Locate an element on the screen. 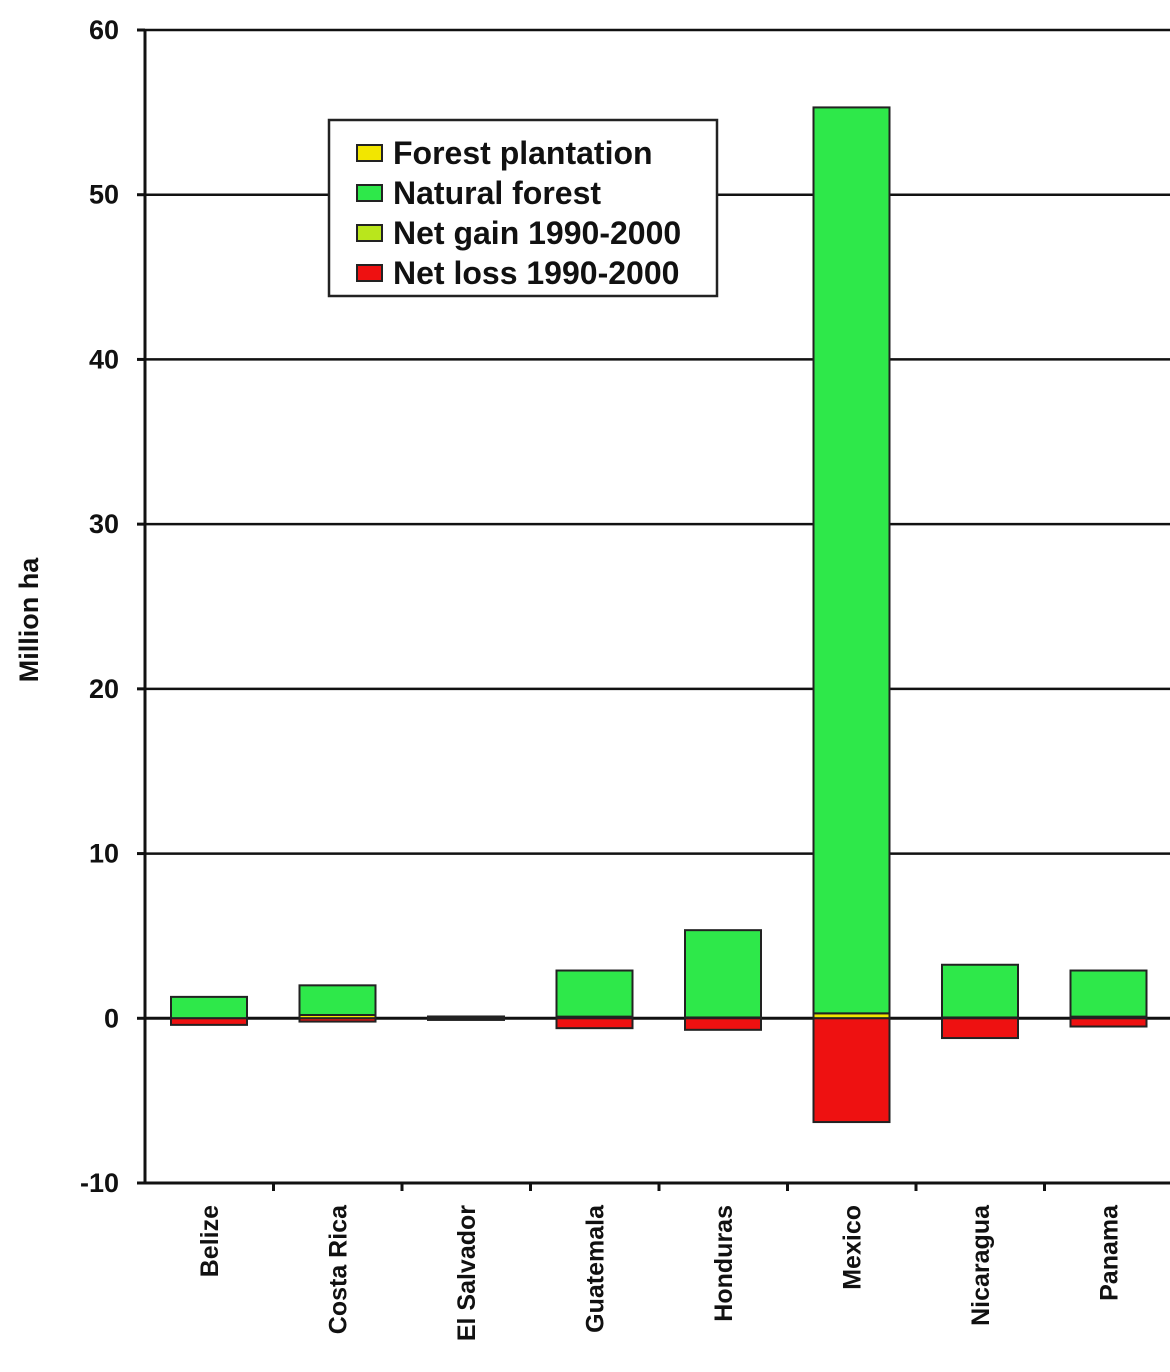 The image size is (1170, 1372). bar-panama-natural-forest is located at coordinates (1108, 993).